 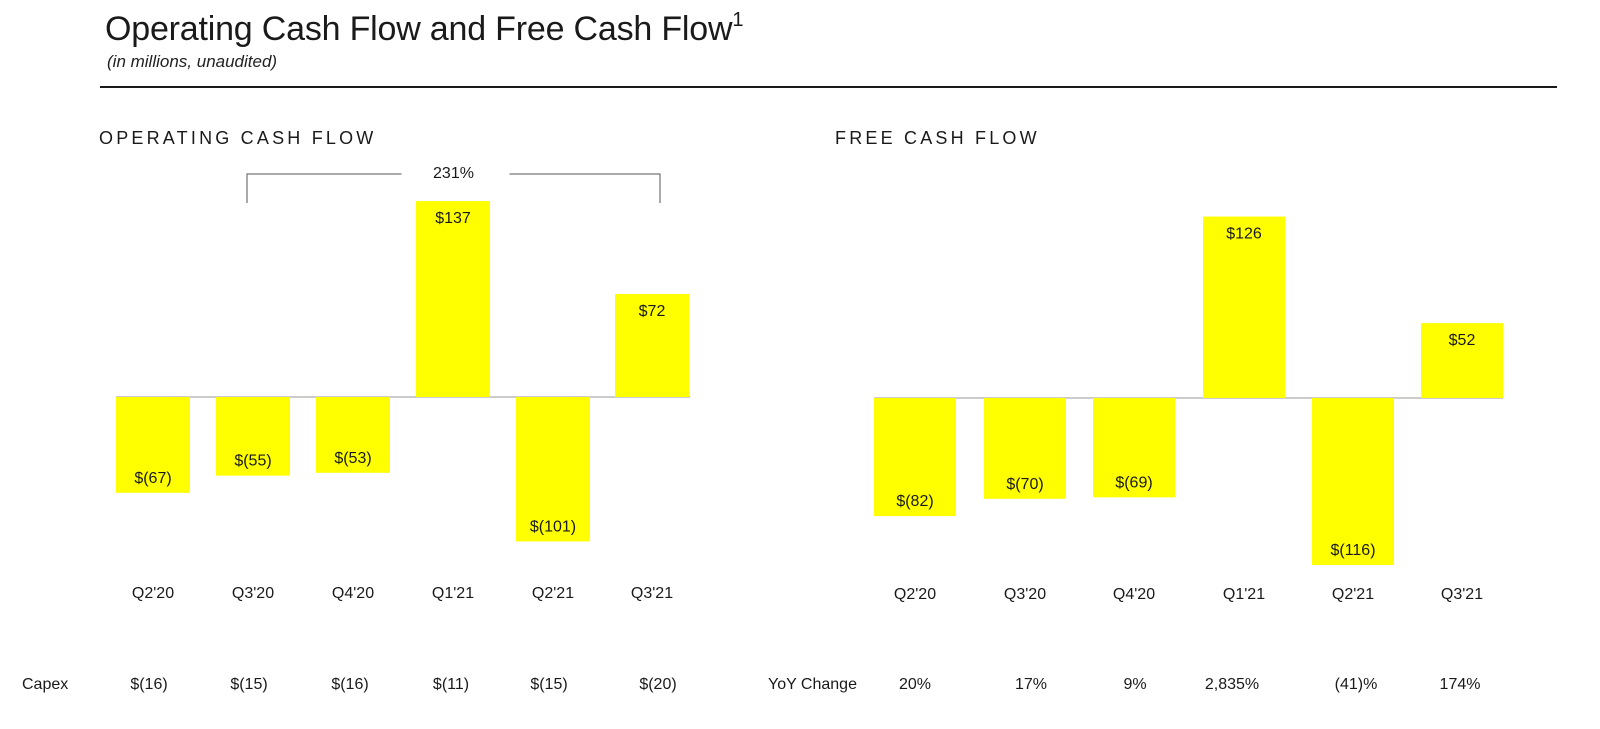 I want to click on yoy-change-row-label: YoY Change, so click(x=812, y=684).